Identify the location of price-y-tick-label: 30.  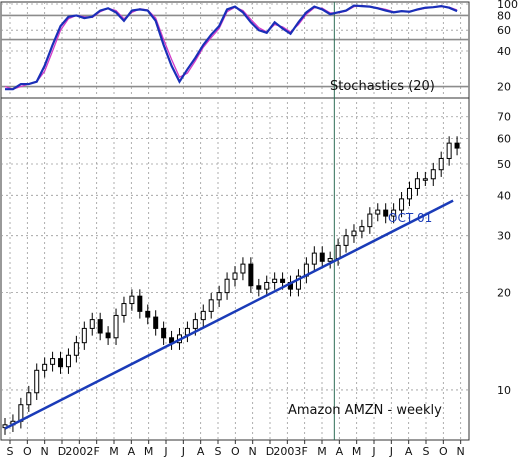
(504, 236).